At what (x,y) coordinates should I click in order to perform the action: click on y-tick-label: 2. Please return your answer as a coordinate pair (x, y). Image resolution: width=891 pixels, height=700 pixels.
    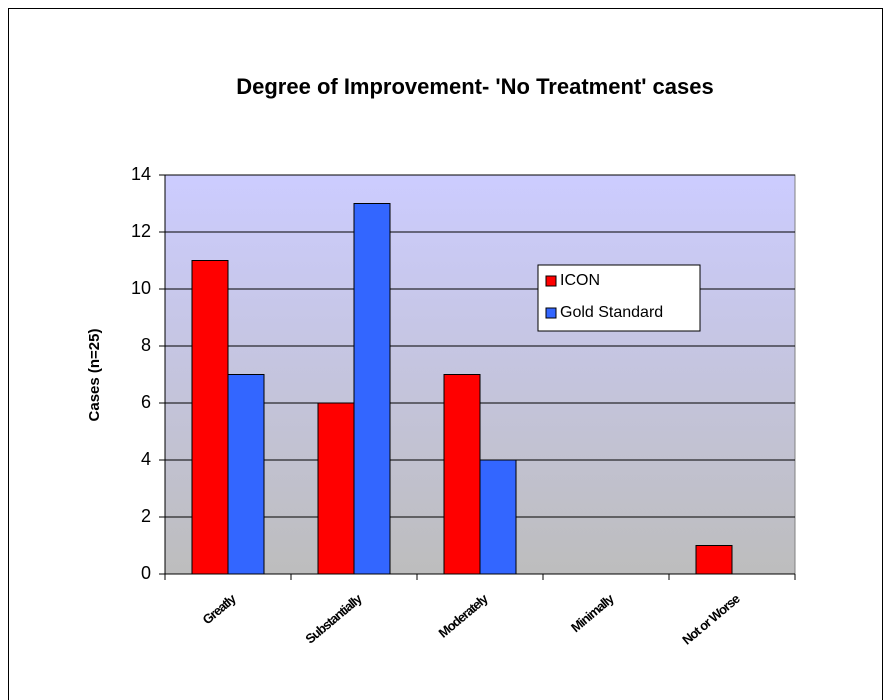
    Looking at the image, I should click on (146, 516).